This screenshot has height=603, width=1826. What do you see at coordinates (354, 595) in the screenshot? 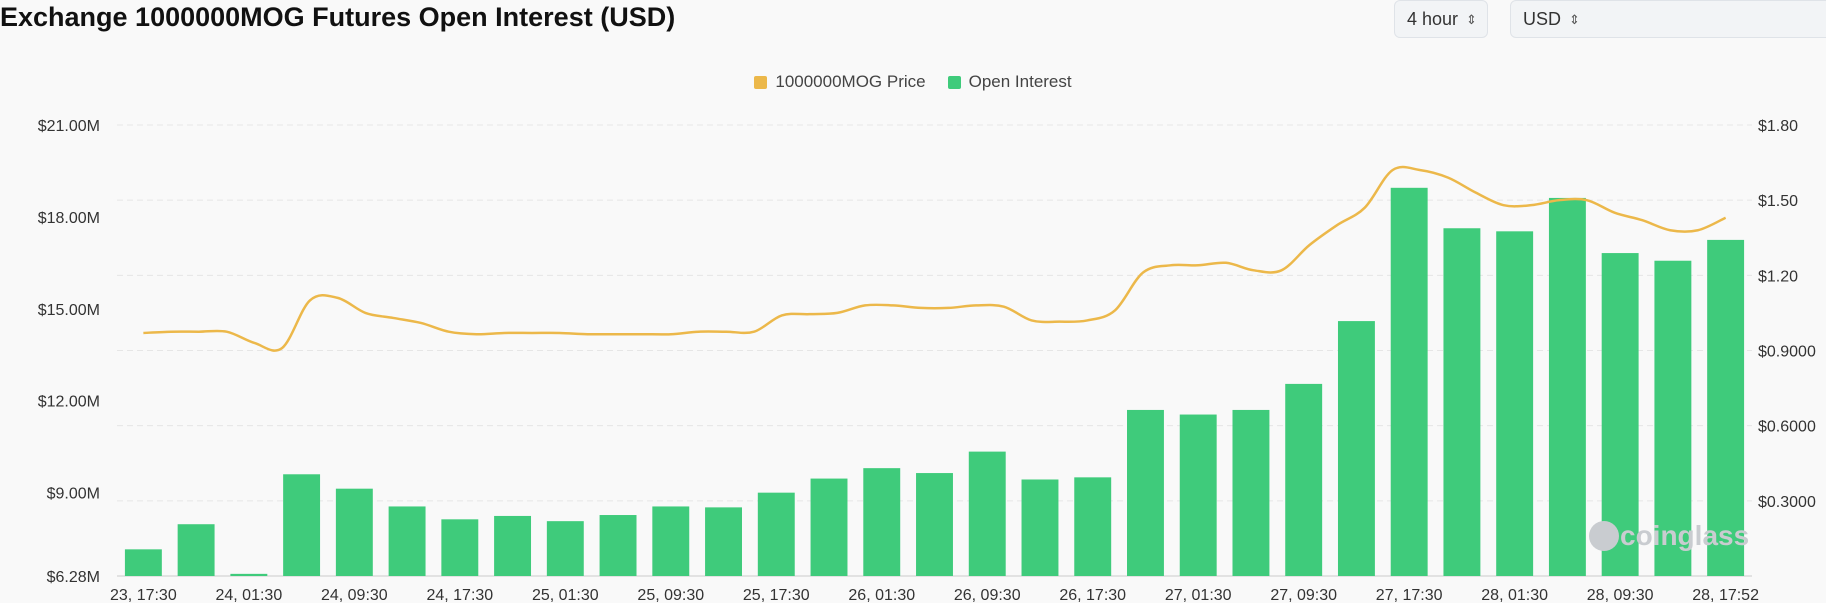
I see `x-axis-tick: 24, 09:30` at bounding box center [354, 595].